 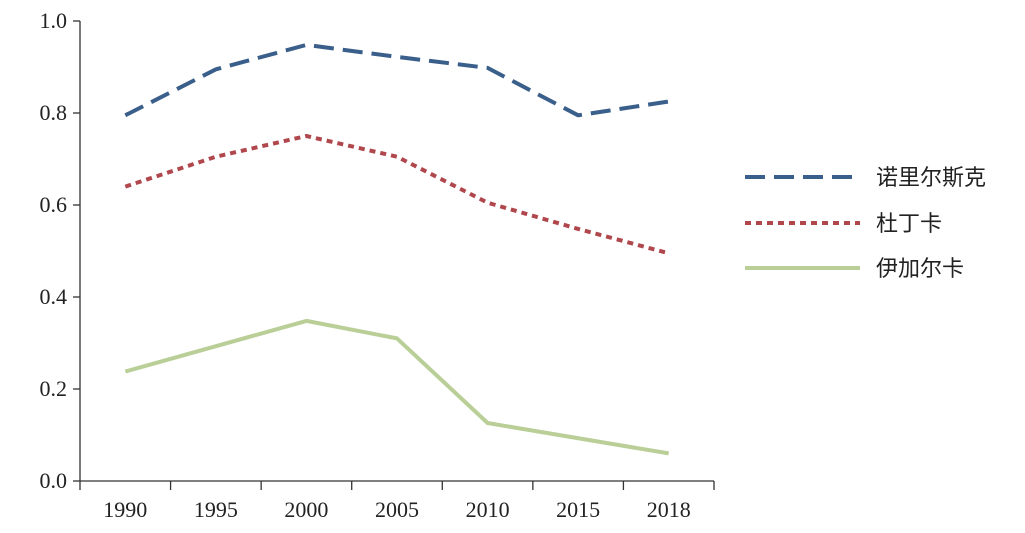 What do you see at coordinates (216, 509) in the screenshot?
I see `x-tick-label: 1995` at bounding box center [216, 509].